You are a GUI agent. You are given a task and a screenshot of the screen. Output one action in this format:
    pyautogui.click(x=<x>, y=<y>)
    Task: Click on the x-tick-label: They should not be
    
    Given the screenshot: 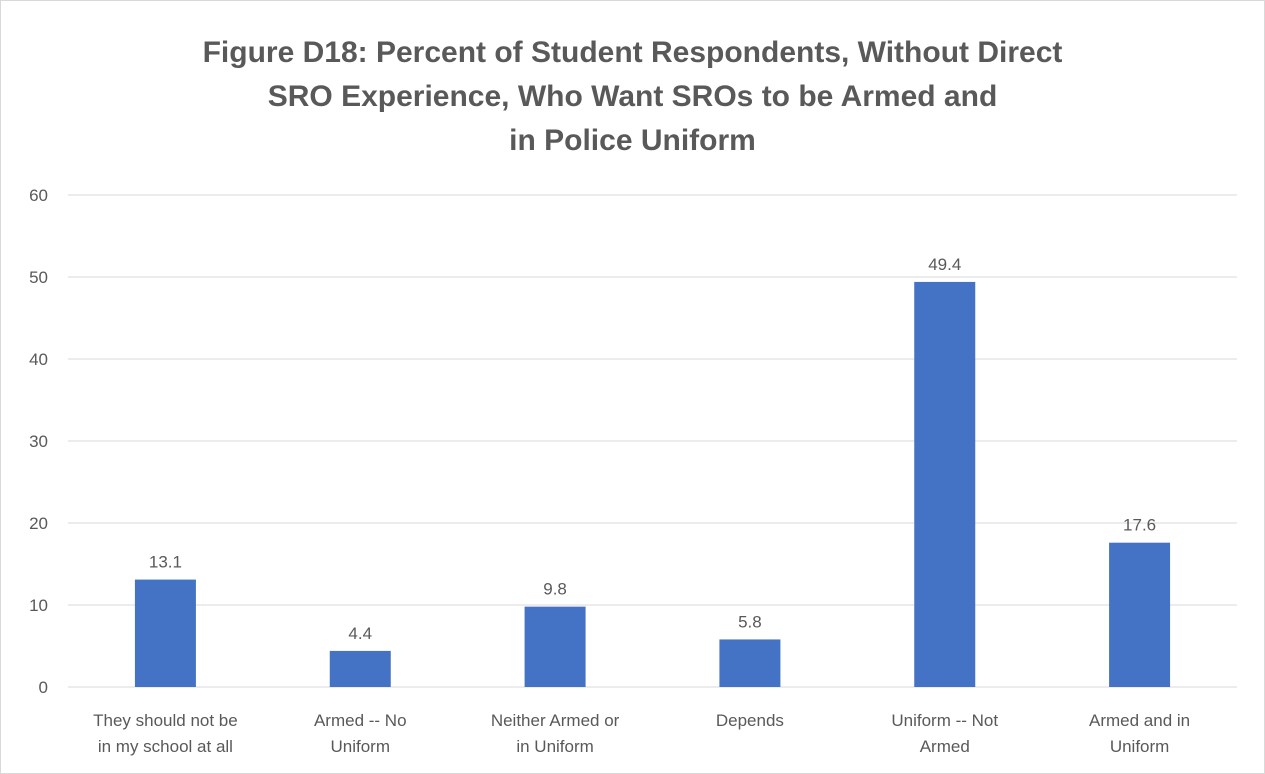 What is the action you would take?
    pyautogui.click(x=165, y=720)
    